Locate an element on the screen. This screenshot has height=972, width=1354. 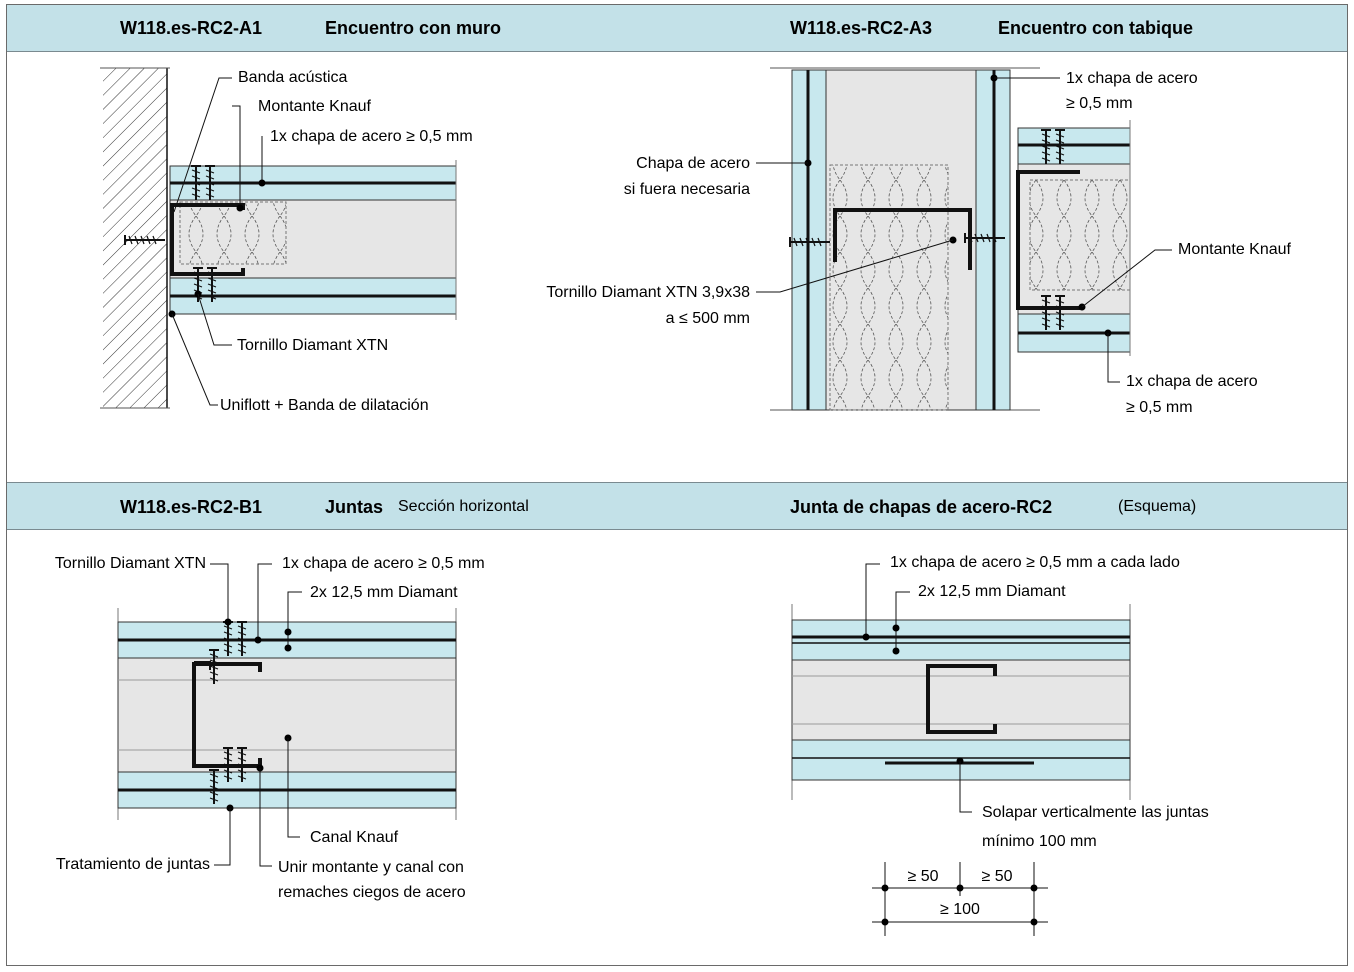
label-tornillo-a3: Tornillo Diamant XTN 3,9x38 is located at coordinates (648, 292).